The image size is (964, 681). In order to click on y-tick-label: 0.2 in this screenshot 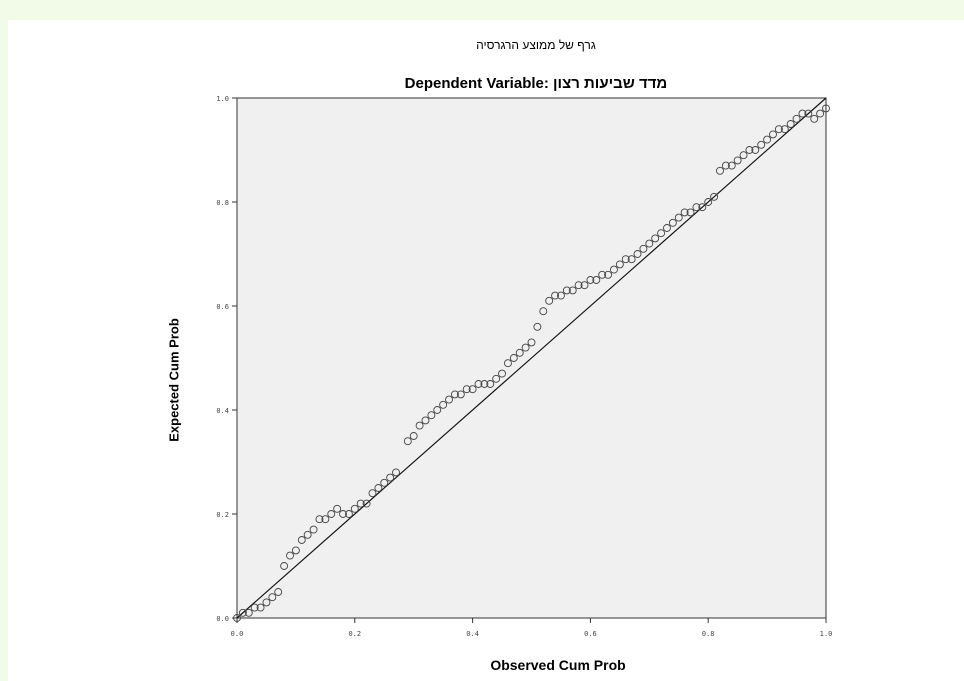, I will do `click(222, 515)`.